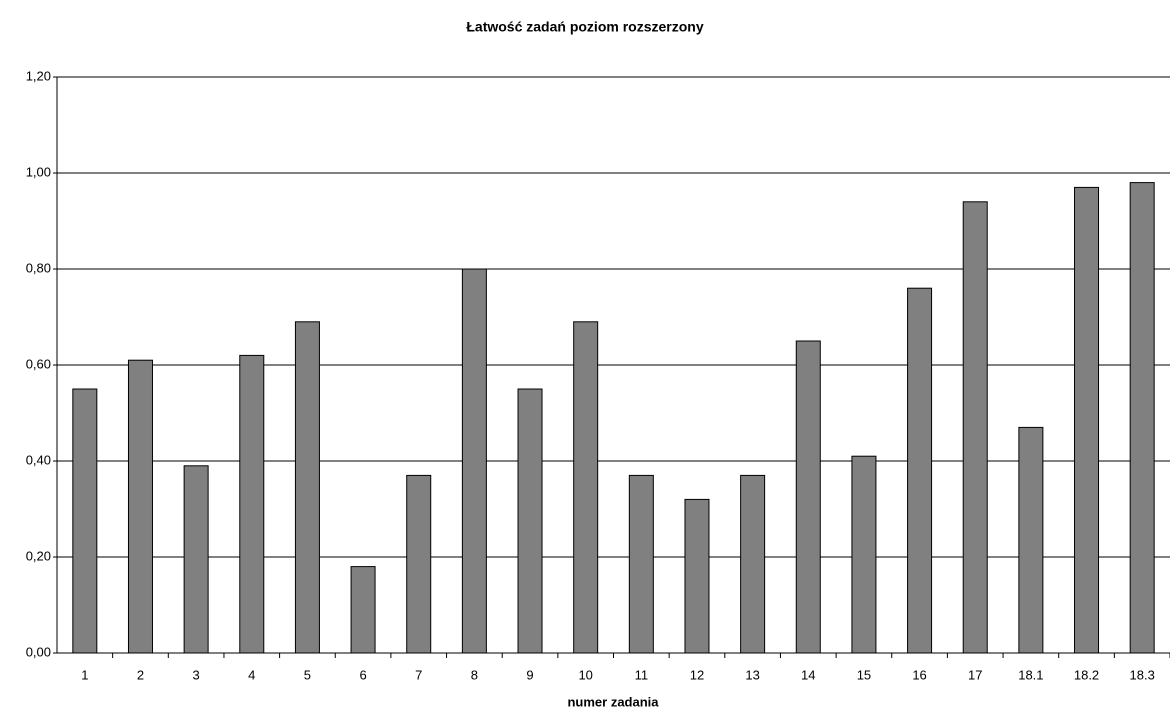 The width and height of the screenshot is (1170, 711). What do you see at coordinates (1030, 674) in the screenshot?
I see `x-tick-label: 18.1` at bounding box center [1030, 674].